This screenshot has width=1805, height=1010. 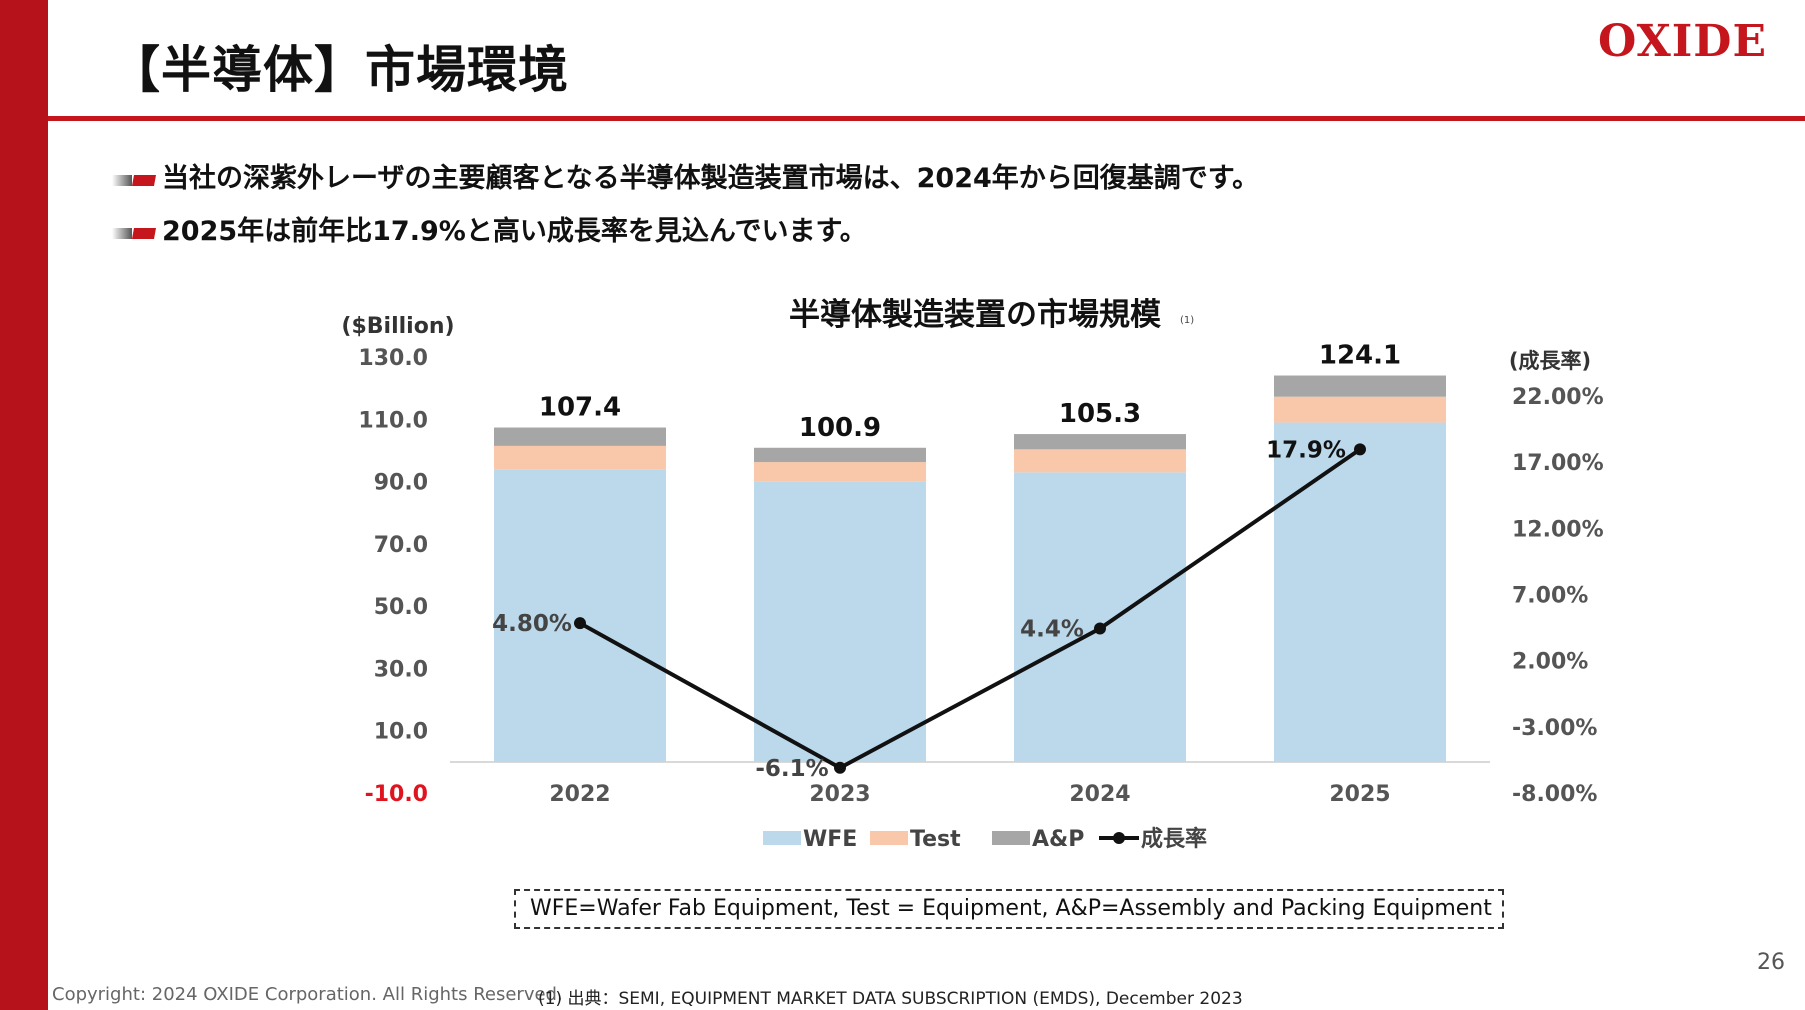 What do you see at coordinates (840, 455) in the screenshot?
I see `bar-ap-2023` at bounding box center [840, 455].